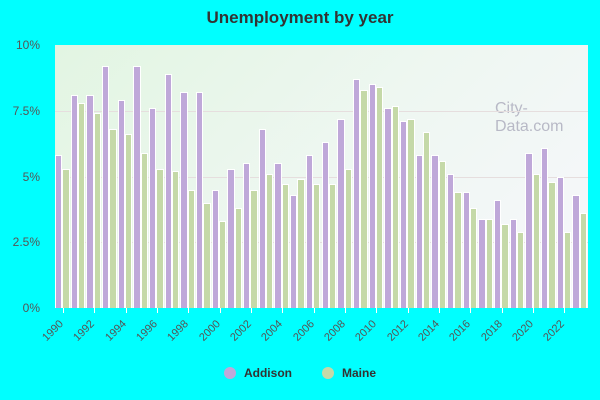 The image size is (600, 400). I want to click on x-tick-label: 1992, so click(84, 331).